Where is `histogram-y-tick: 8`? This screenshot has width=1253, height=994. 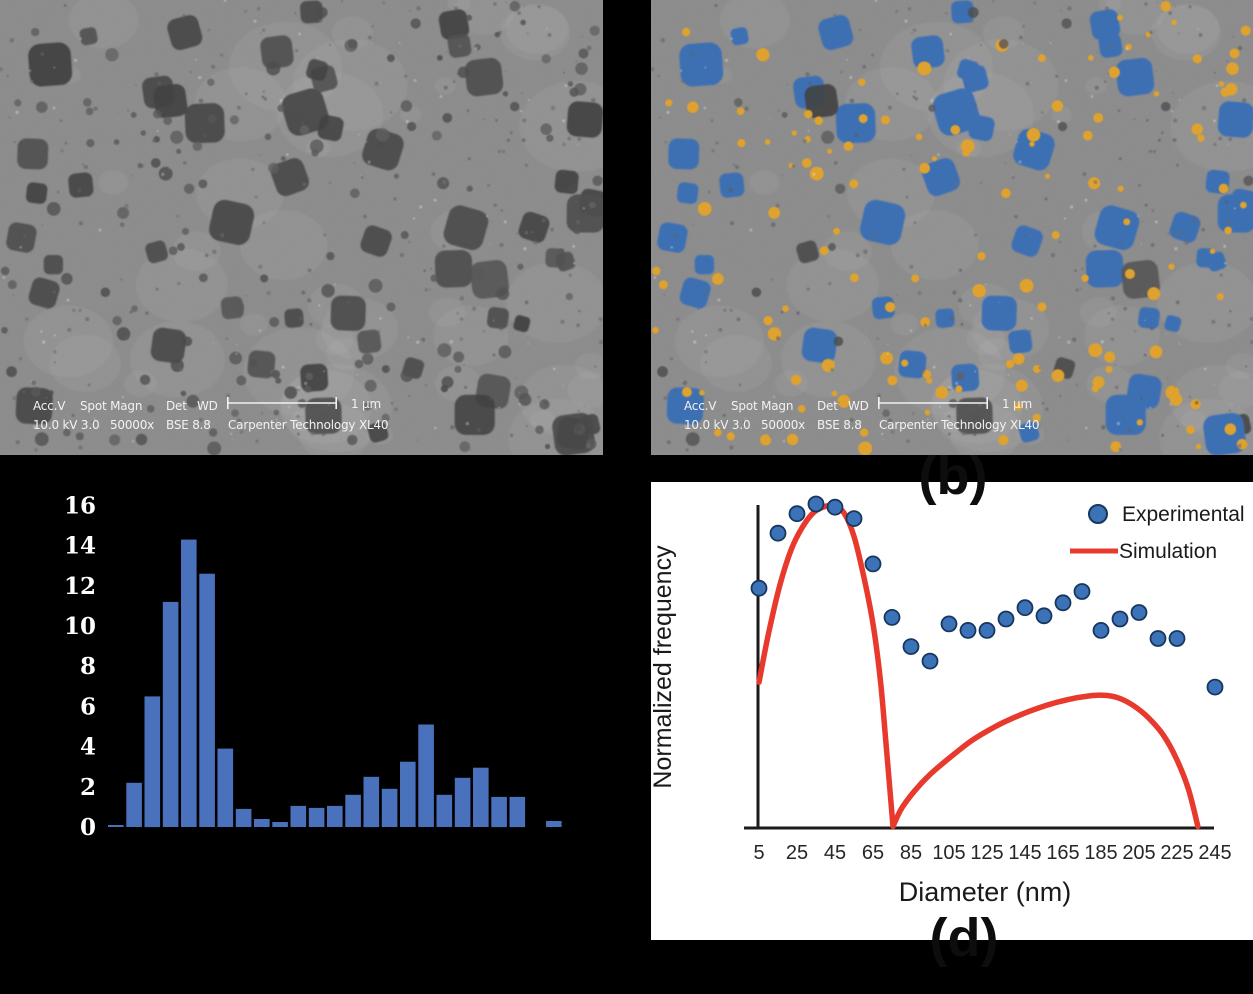 histogram-y-tick: 8 is located at coordinates (88, 666).